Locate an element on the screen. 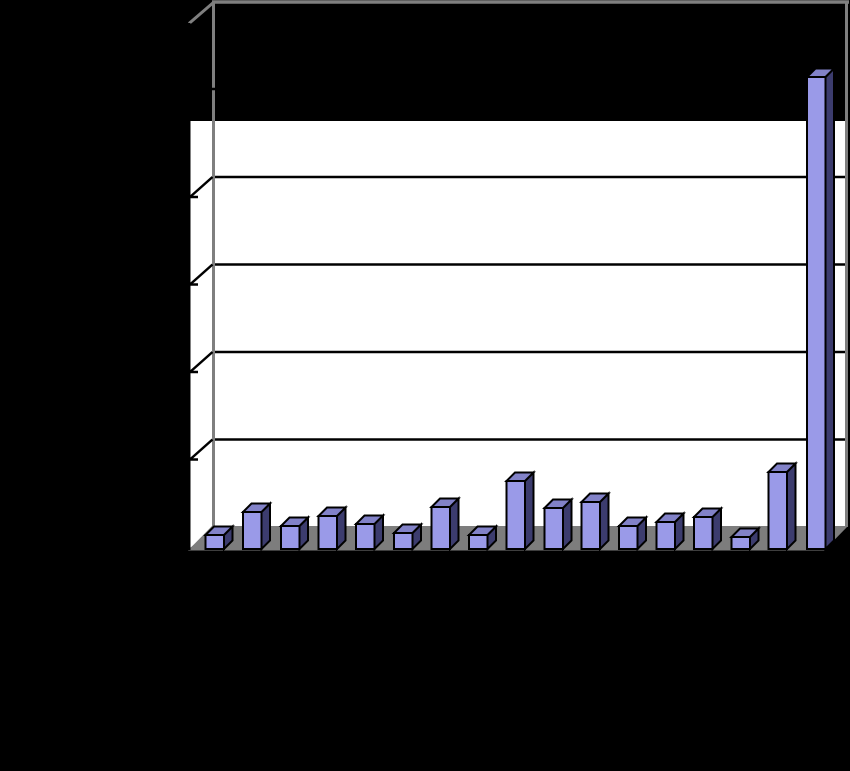 The image size is (850, 771). value-axis is located at coordinates (200, 286).